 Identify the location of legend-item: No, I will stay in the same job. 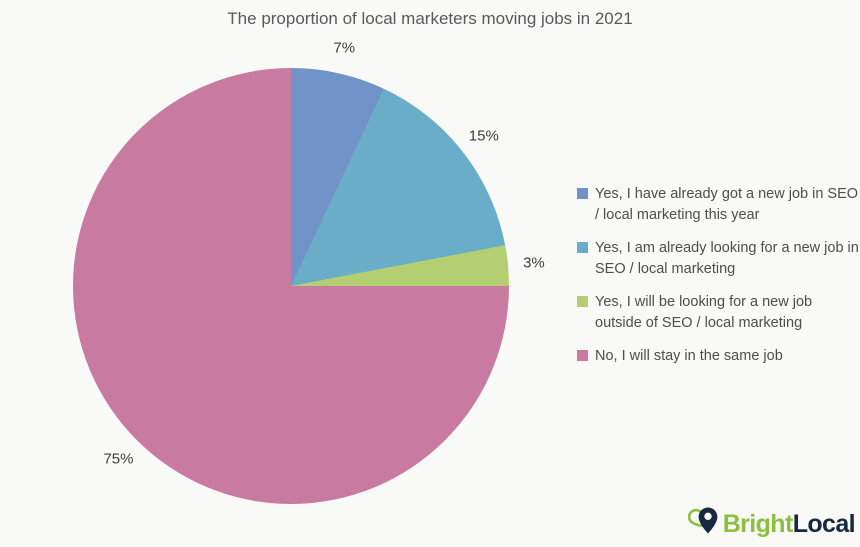
(718, 356).